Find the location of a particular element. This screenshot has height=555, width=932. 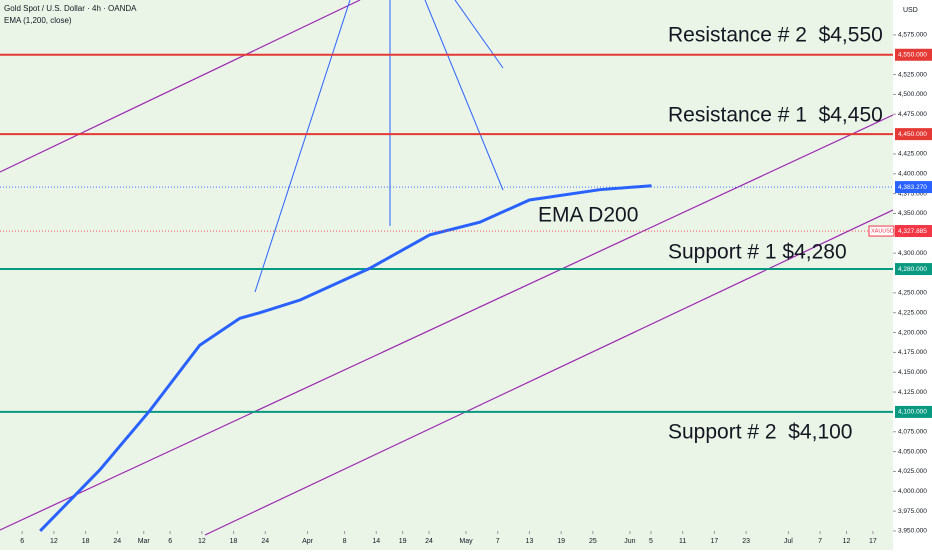

y-tick-label: 4,200.000 is located at coordinates (912, 332).